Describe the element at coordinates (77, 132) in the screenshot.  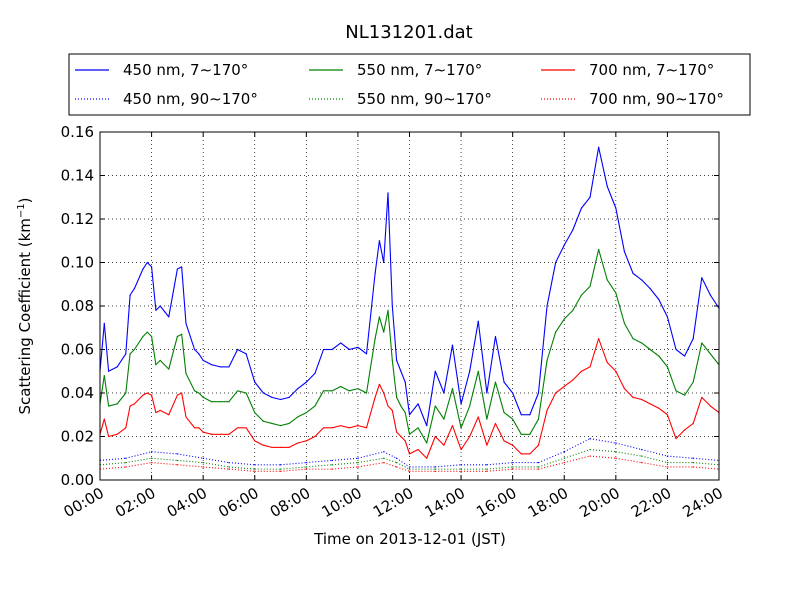
I see `y-tick-label: 0.16` at that location.